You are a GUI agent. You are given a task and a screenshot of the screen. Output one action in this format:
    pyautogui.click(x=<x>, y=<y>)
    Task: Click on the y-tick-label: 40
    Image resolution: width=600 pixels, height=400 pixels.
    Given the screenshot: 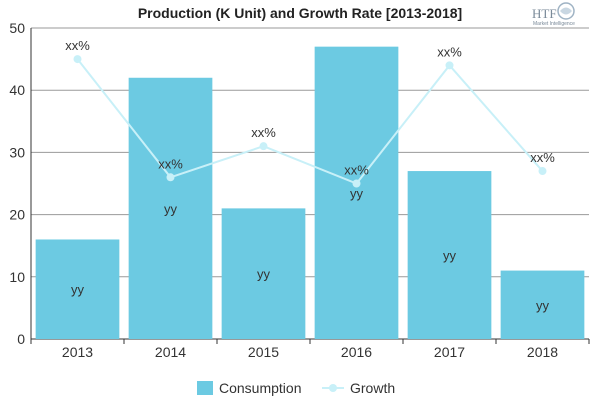 What is the action you would take?
    pyautogui.click(x=17, y=90)
    